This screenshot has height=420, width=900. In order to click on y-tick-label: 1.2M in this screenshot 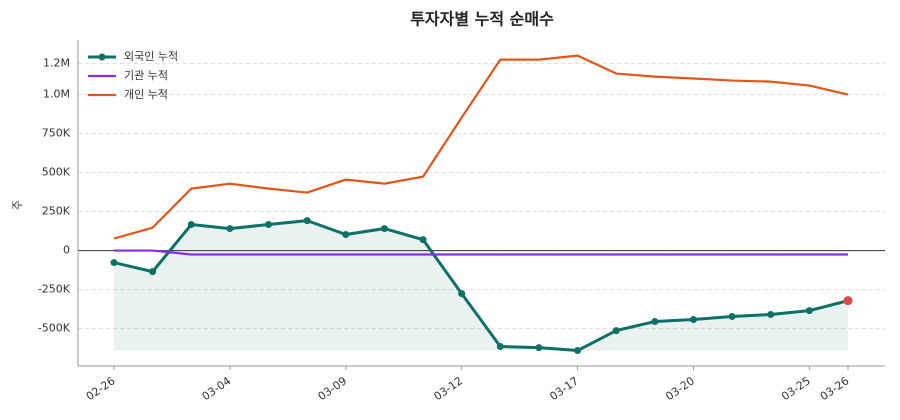, I will do `click(56, 62)`.